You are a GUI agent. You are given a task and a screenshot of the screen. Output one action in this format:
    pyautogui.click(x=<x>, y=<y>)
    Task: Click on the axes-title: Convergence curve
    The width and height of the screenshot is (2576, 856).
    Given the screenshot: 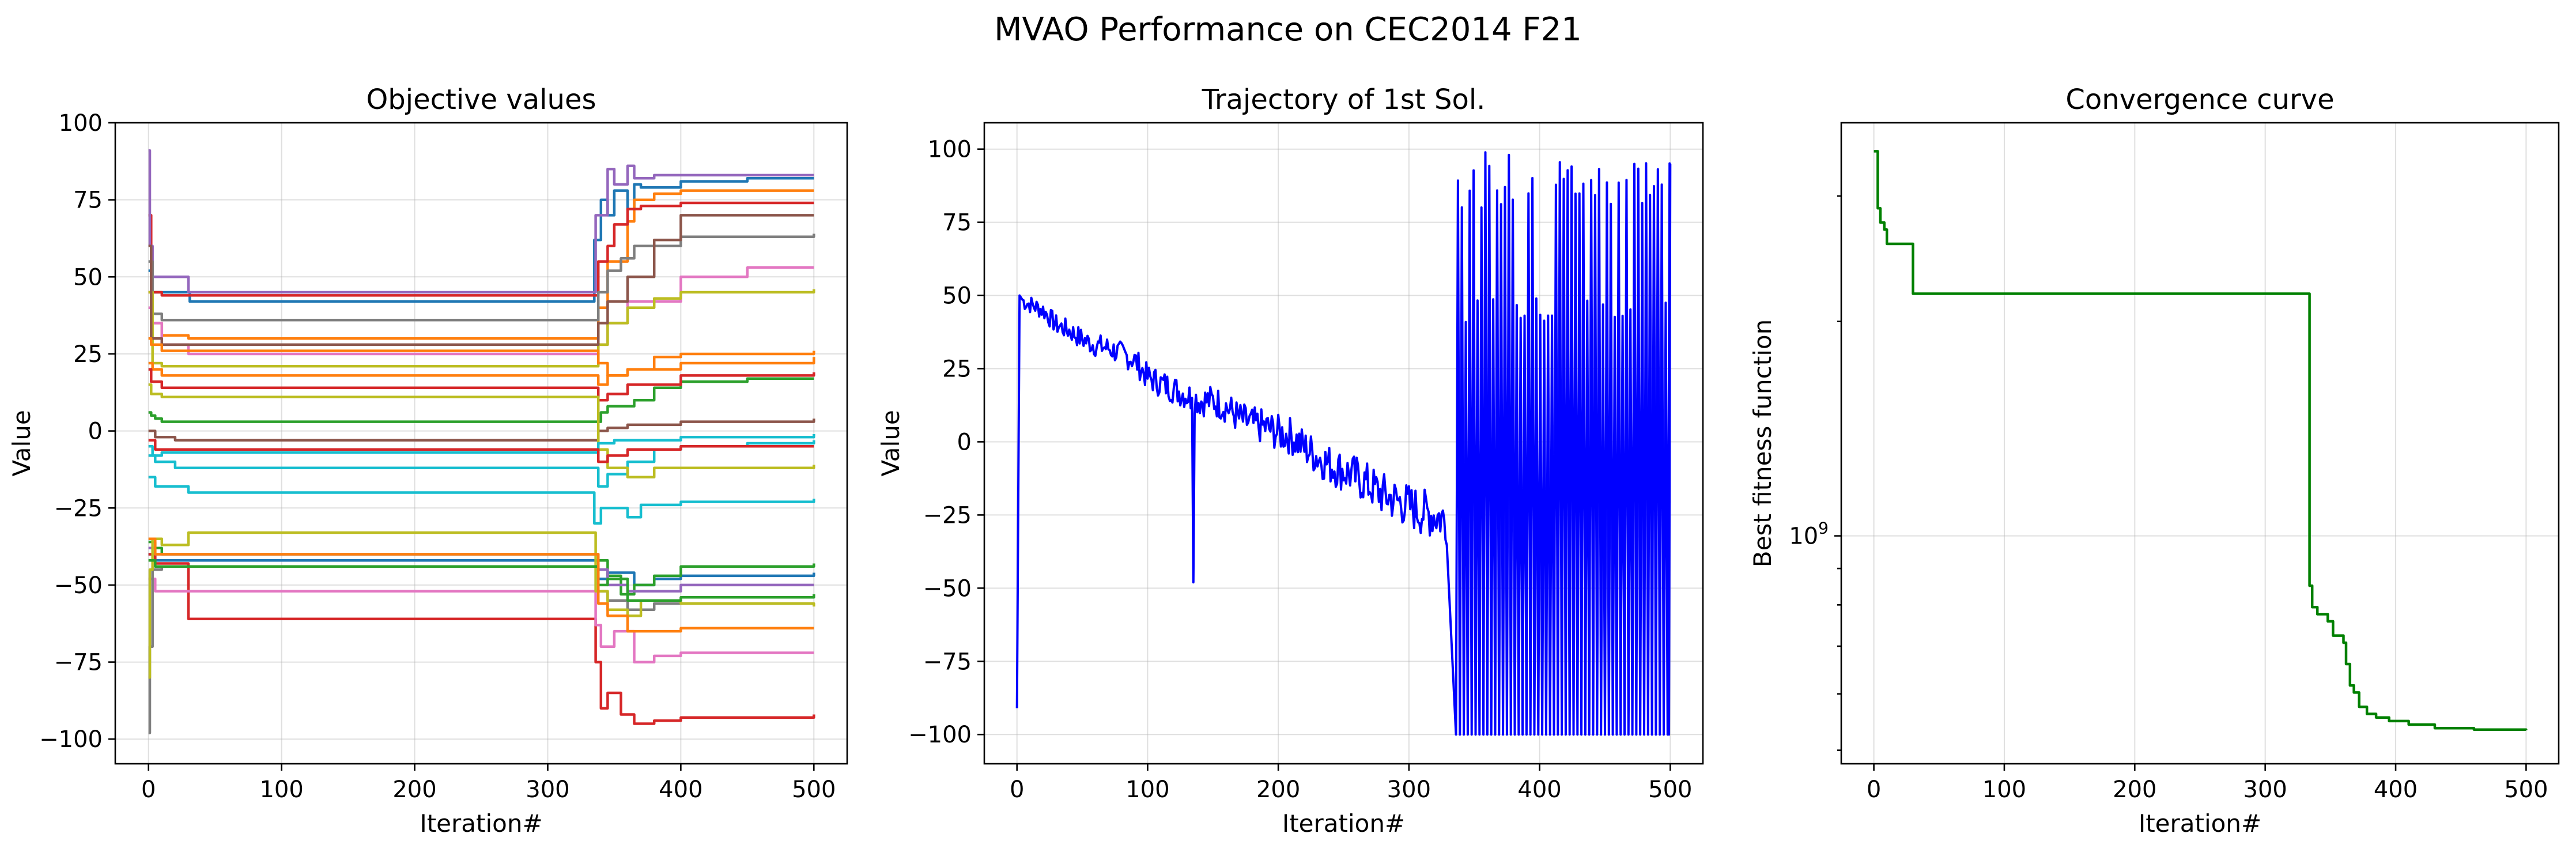 What is the action you would take?
    pyautogui.click(x=2199, y=100)
    